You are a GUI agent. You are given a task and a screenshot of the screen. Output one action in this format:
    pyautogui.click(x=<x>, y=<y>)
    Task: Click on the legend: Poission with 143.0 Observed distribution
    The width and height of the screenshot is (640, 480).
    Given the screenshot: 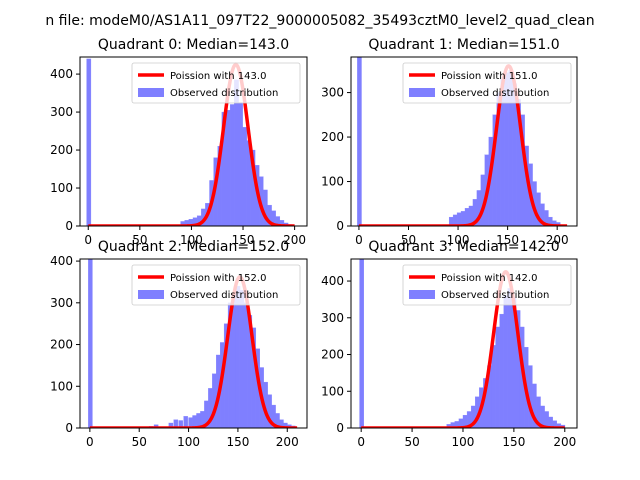 What is the action you would take?
    pyautogui.click(x=216, y=83)
    